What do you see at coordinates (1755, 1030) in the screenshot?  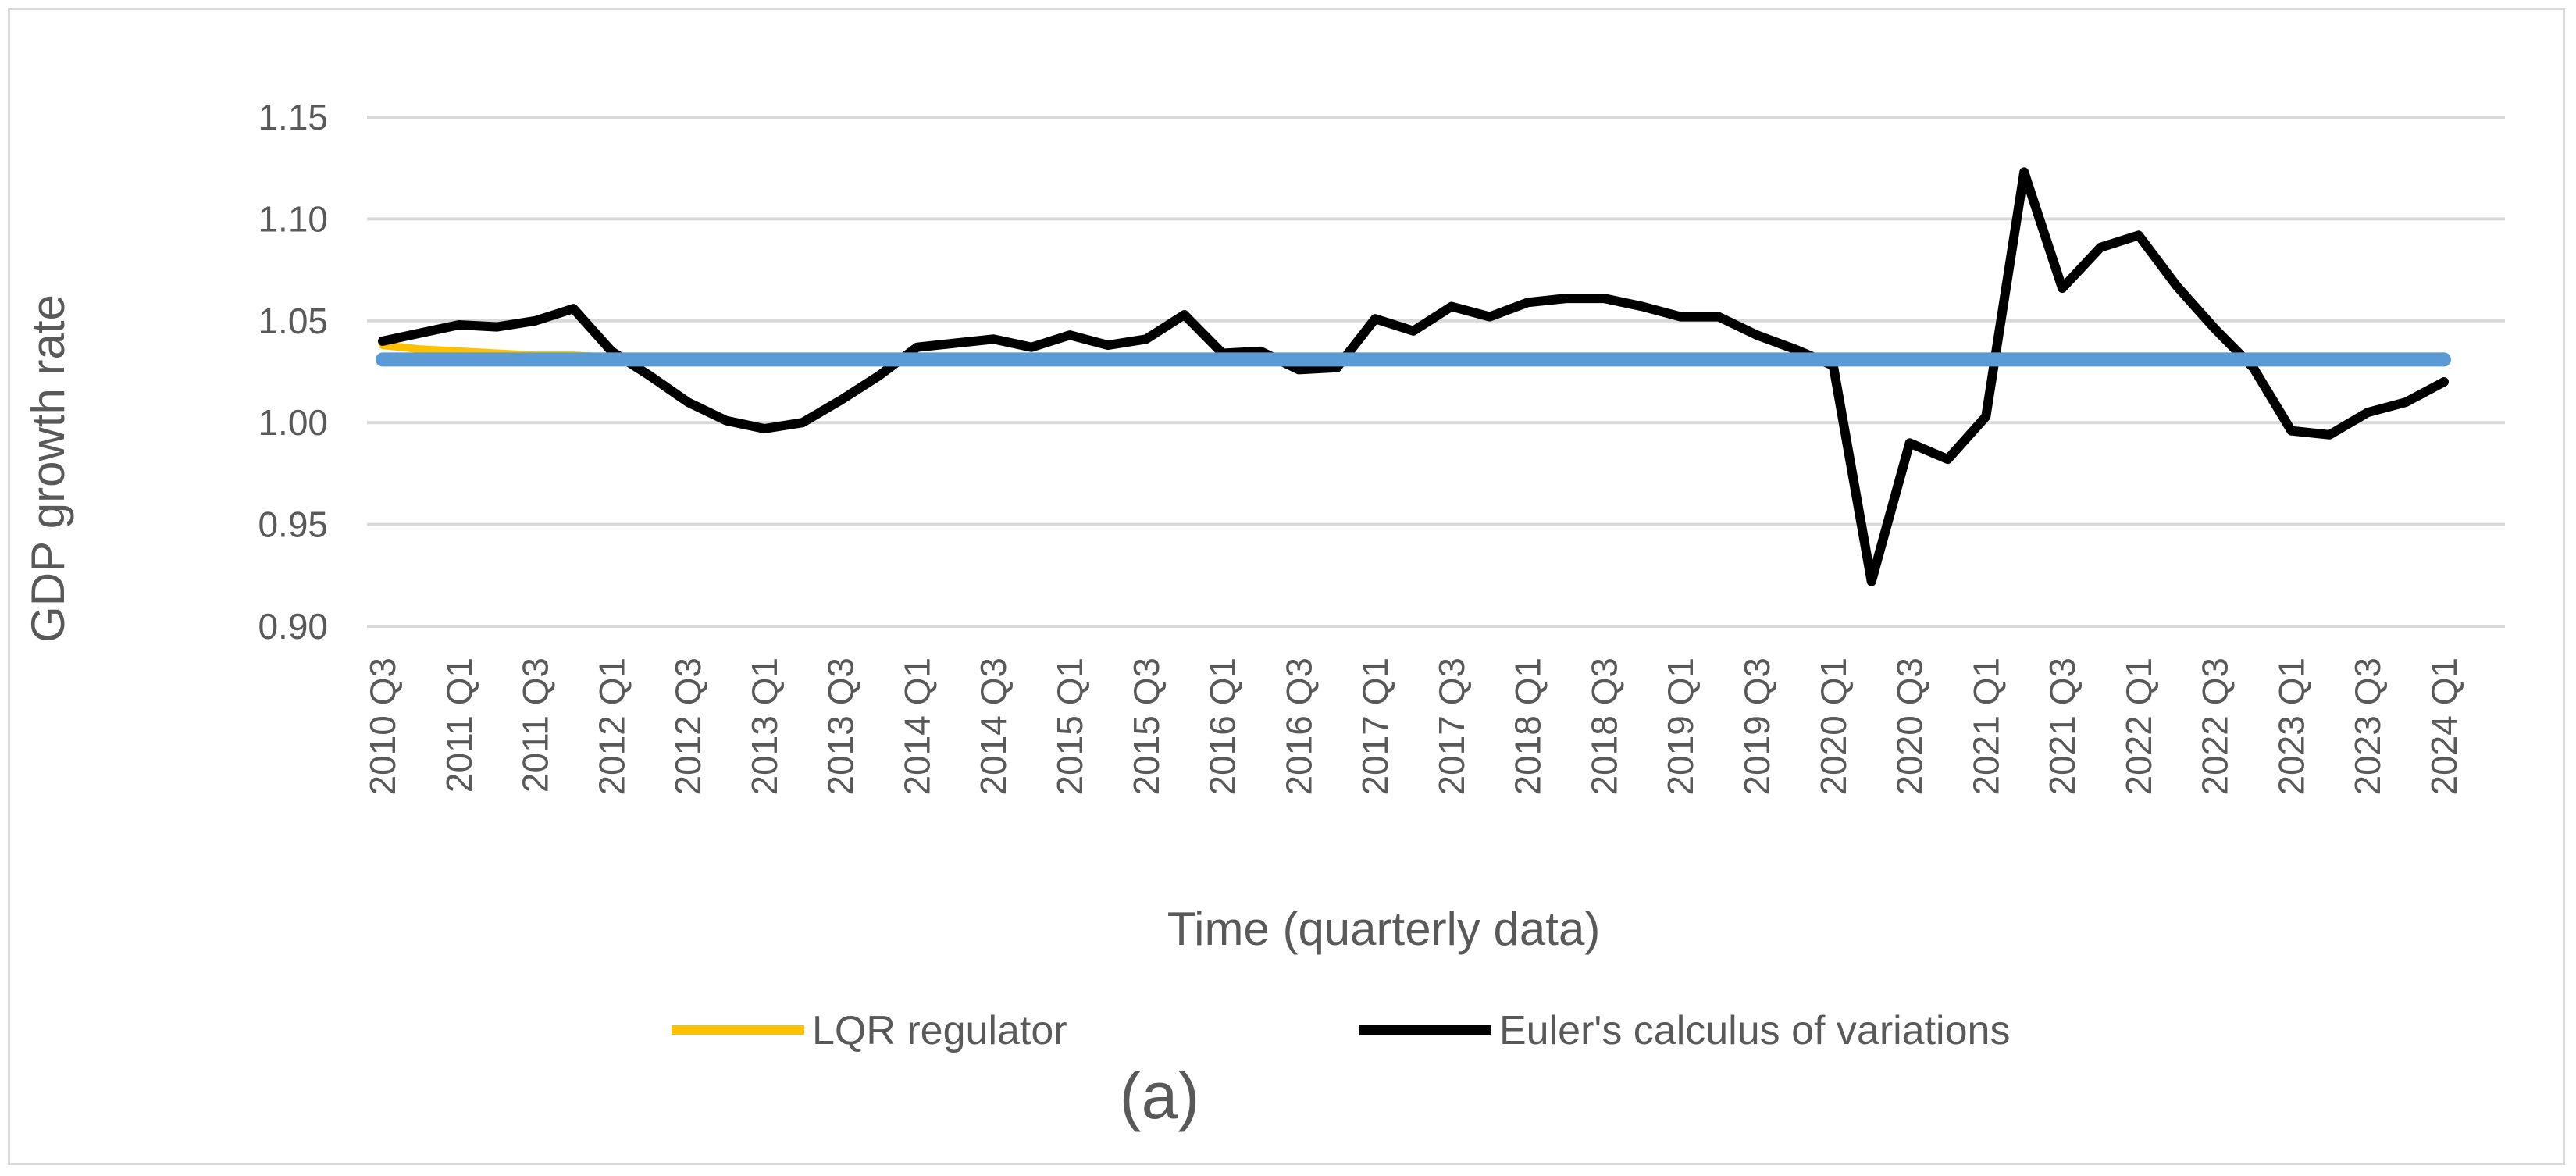 I see `legend-label-euler: Euler's calculus of variations` at bounding box center [1755, 1030].